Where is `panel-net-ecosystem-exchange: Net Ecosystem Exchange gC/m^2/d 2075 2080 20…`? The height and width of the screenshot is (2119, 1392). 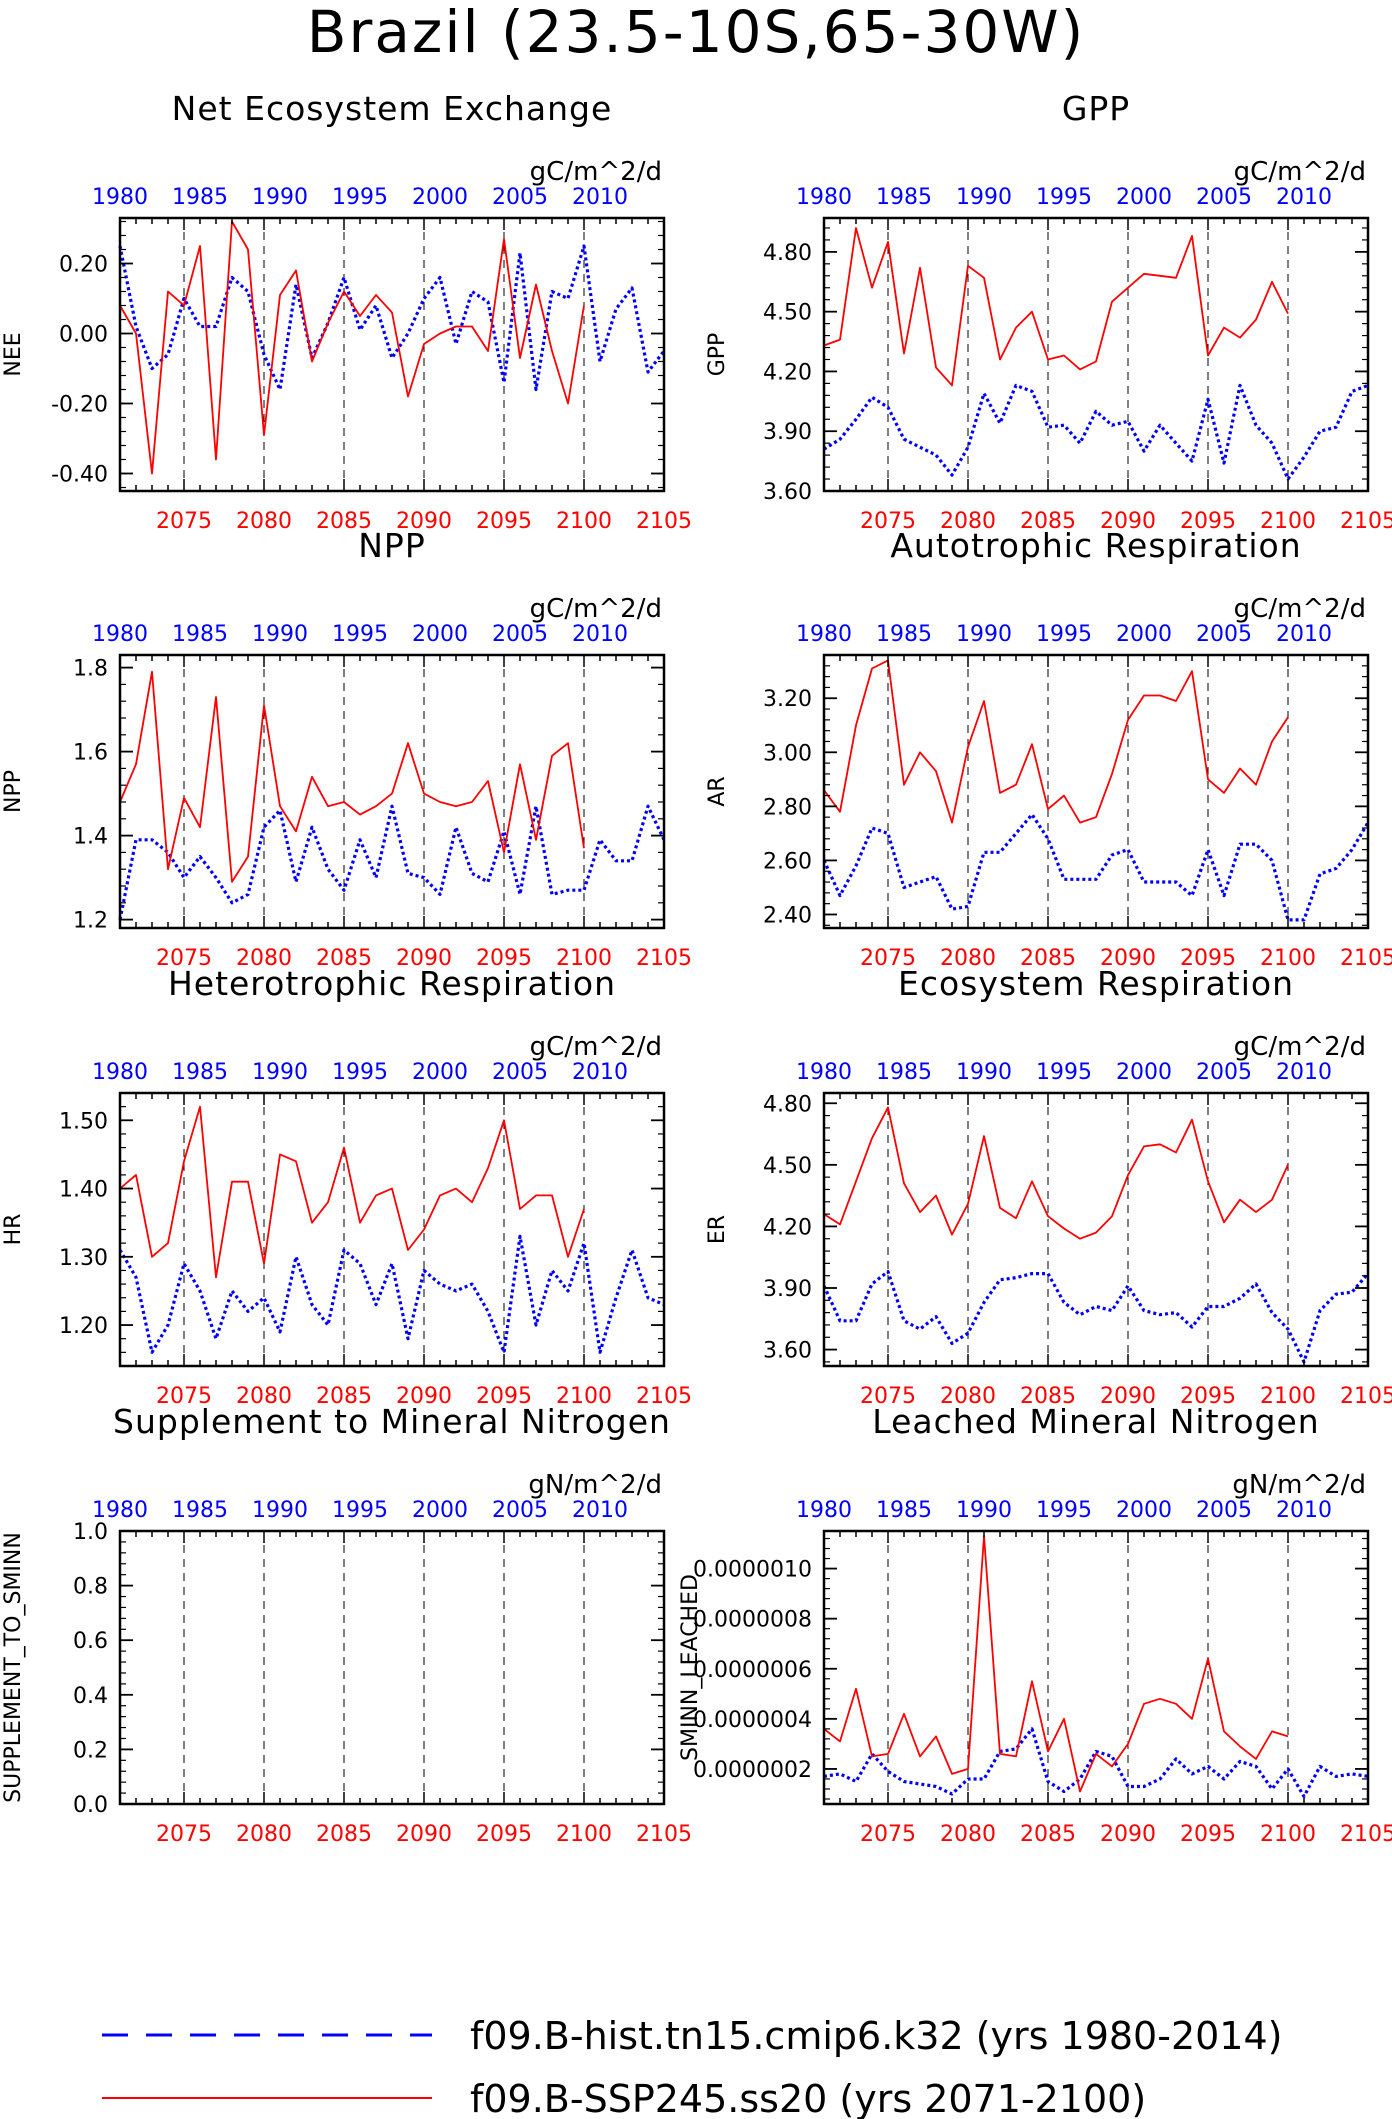 panel-net-ecosystem-exchange: Net Ecosystem Exchange gC/m^2/d 2075 2080 20… is located at coordinates (346, 311).